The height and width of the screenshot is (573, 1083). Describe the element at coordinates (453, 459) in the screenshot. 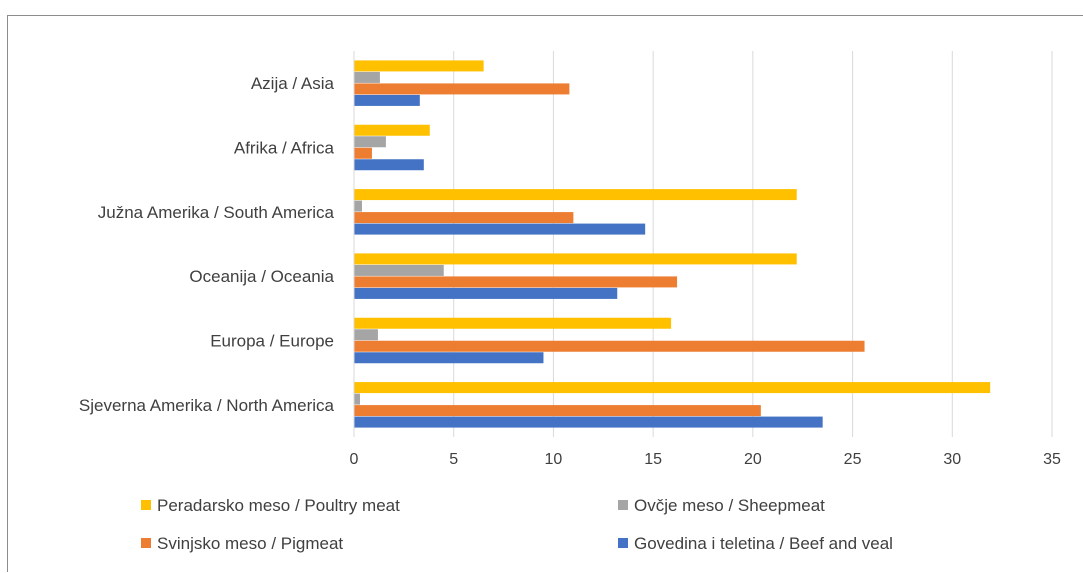

I see `x-tick-label: 5` at that location.